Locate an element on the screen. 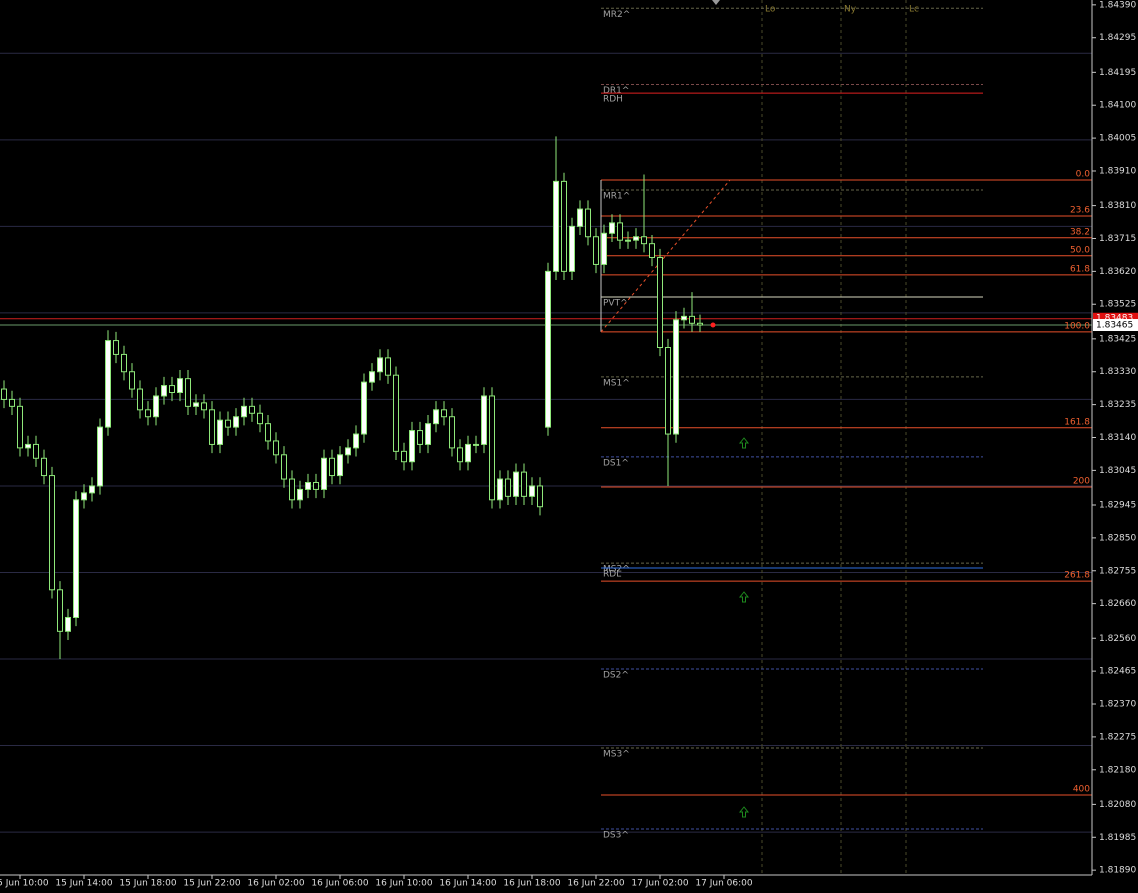  fib-label: 50.0 is located at coordinates (1080, 250).